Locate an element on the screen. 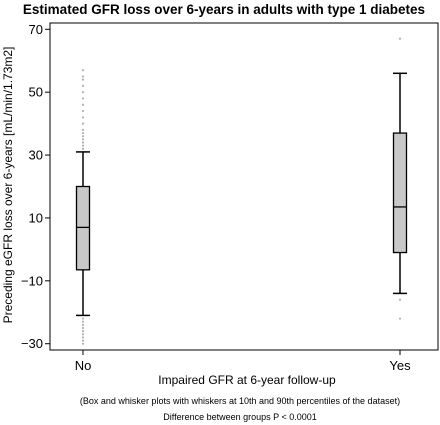 This screenshot has height=425, width=440. y-tick-label: 50 is located at coordinates (36, 92).